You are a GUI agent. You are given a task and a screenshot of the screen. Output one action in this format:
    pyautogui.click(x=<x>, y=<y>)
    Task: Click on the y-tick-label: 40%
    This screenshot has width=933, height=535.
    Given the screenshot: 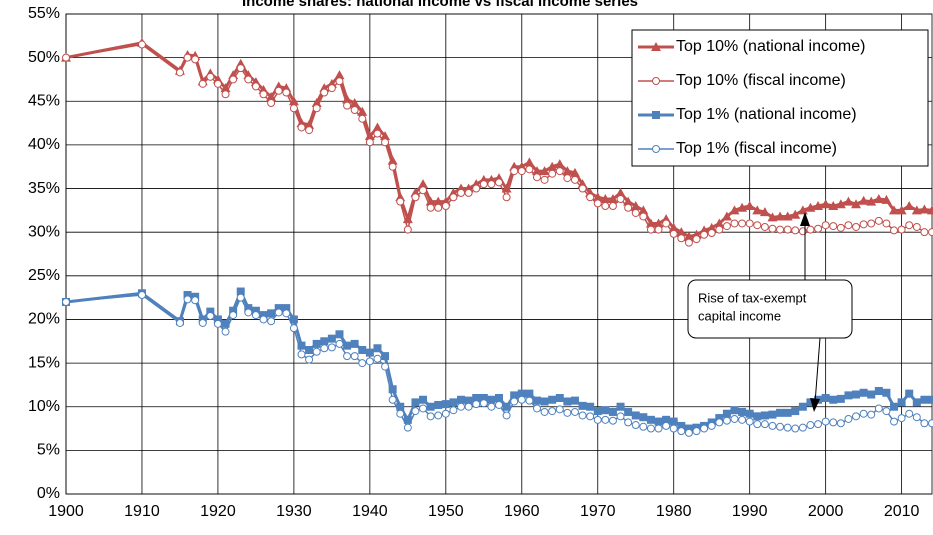 What is the action you would take?
    pyautogui.click(x=44, y=144)
    